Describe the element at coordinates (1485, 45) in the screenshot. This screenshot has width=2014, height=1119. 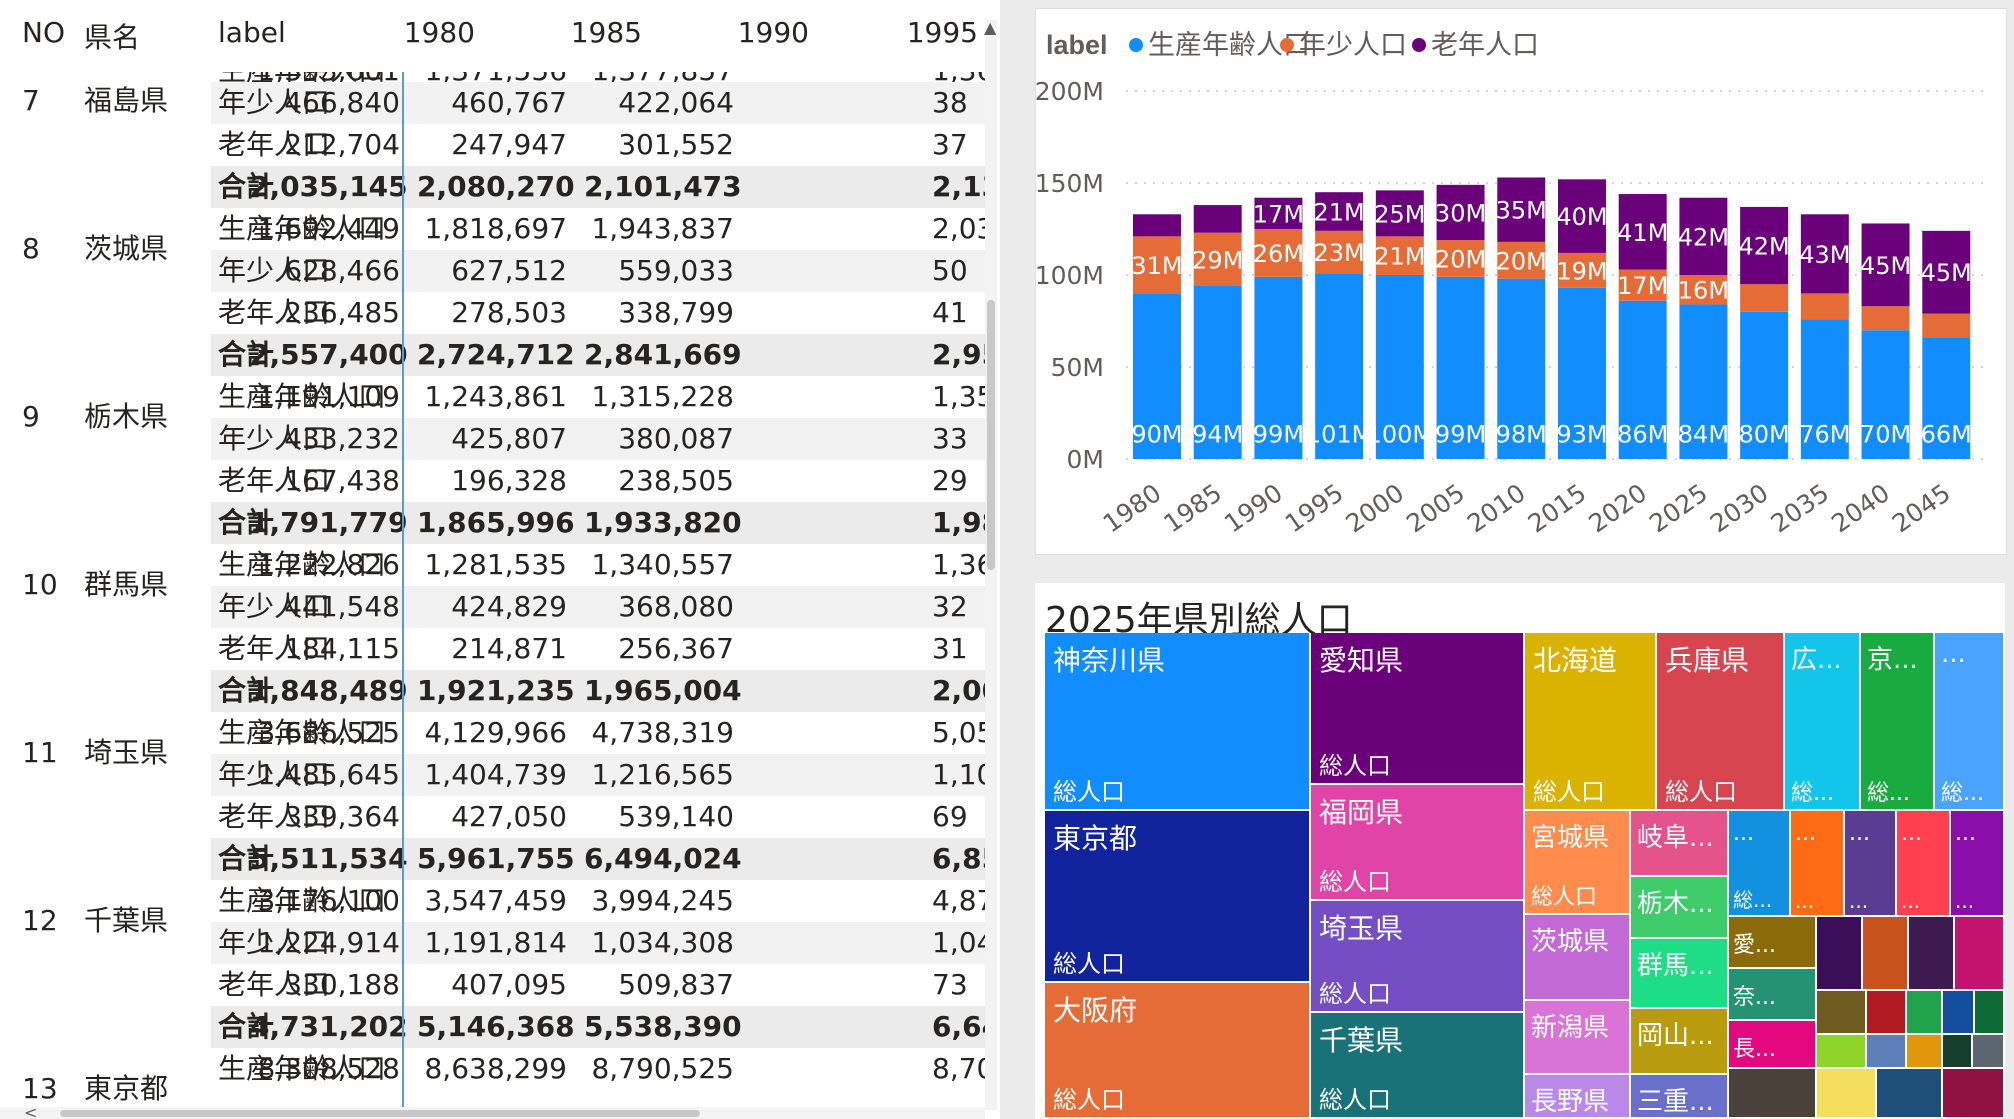
I see `legend-label: 老年人口` at that location.